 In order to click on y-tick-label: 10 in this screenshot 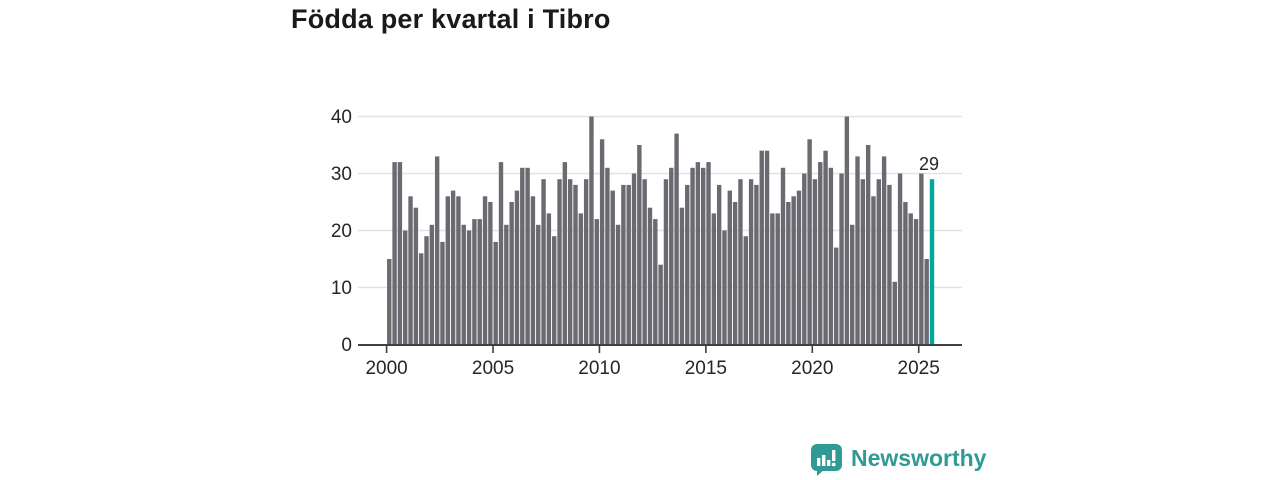, I will do `click(341, 288)`.